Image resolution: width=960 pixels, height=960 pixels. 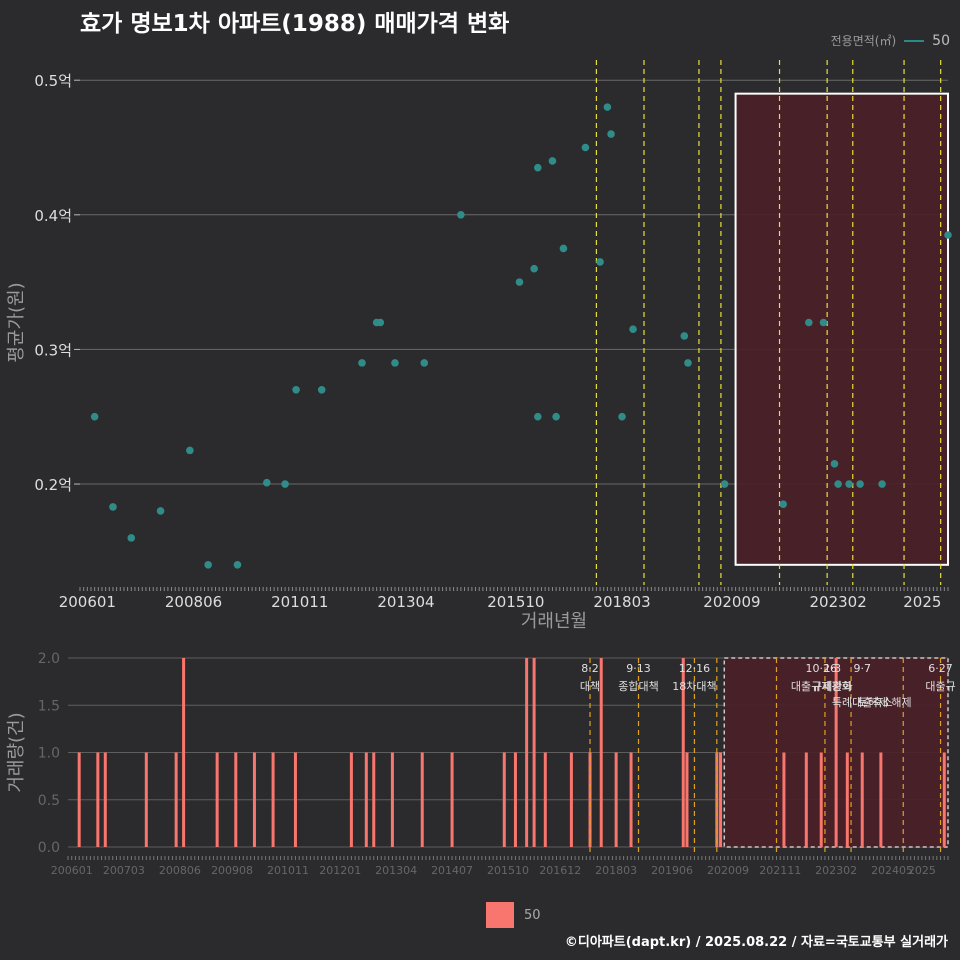 What do you see at coordinates (922, 870) in the screenshot?
I see `x-tick-label: 2025` at bounding box center [922, 870].